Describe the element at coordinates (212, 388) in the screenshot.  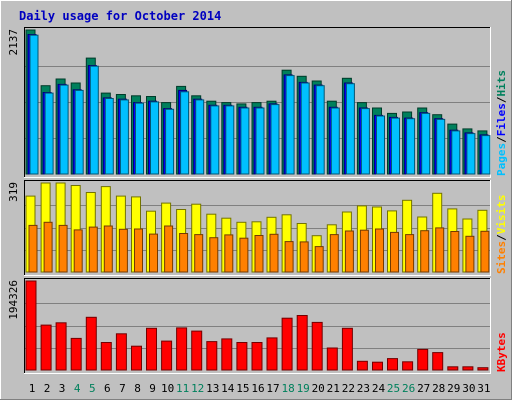
I see `x-tick-label-day-13: 13` at that location.